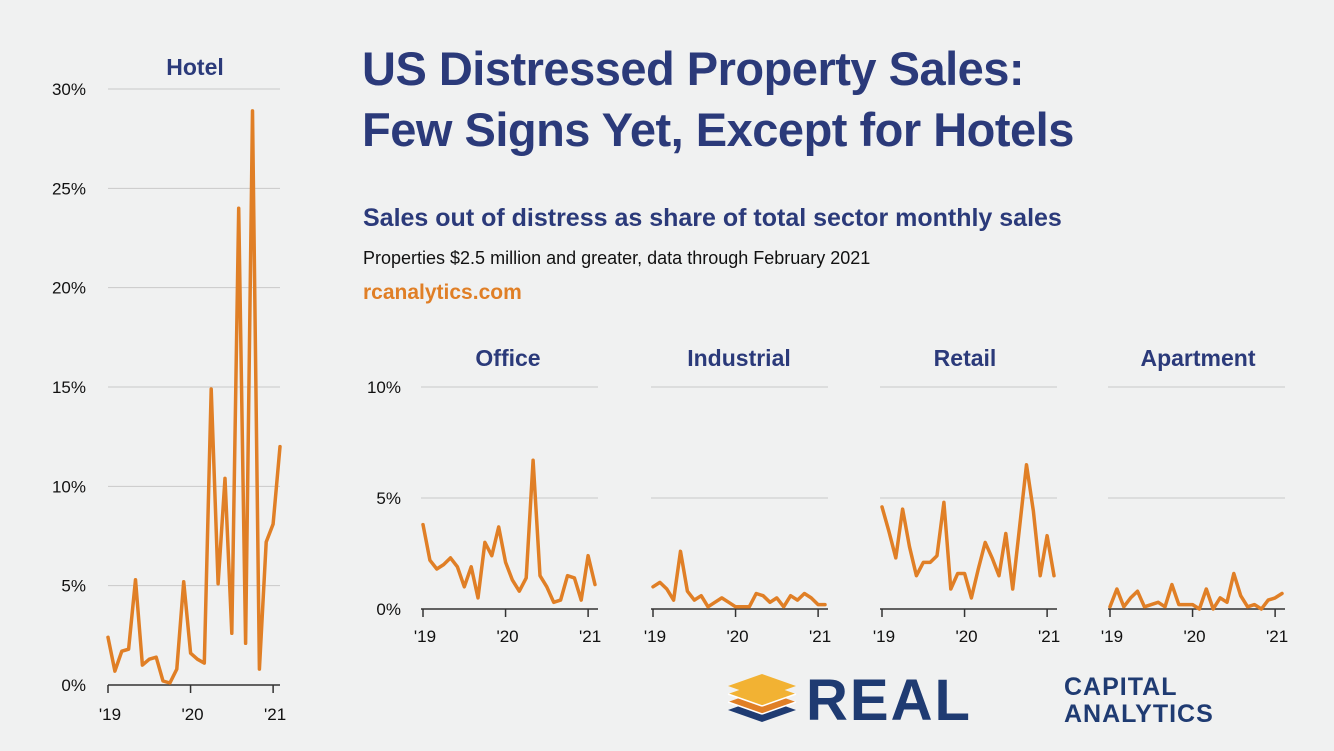 This screenshot has width=1334, height=751. I want to click on rca-logo: REAL CAPITAL ANALYTICS, so click(970, 698).